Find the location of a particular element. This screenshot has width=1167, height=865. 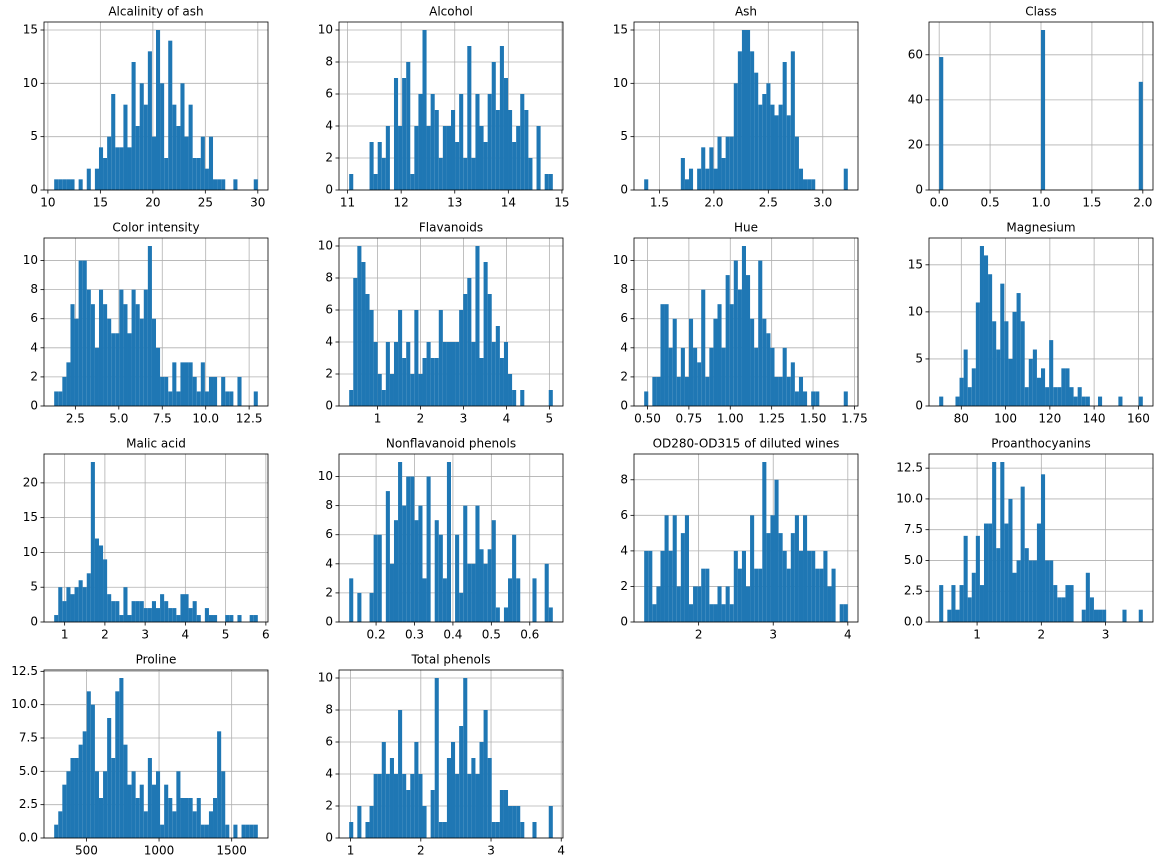

y-tick-label: 15 is located at coordinates (30, 30).